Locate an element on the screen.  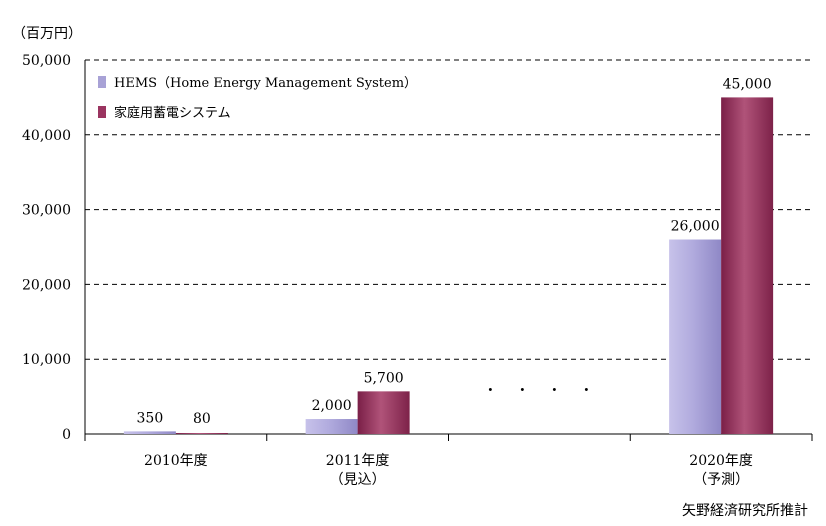
data-label: 26,000 is located at coordinates (695, 227).